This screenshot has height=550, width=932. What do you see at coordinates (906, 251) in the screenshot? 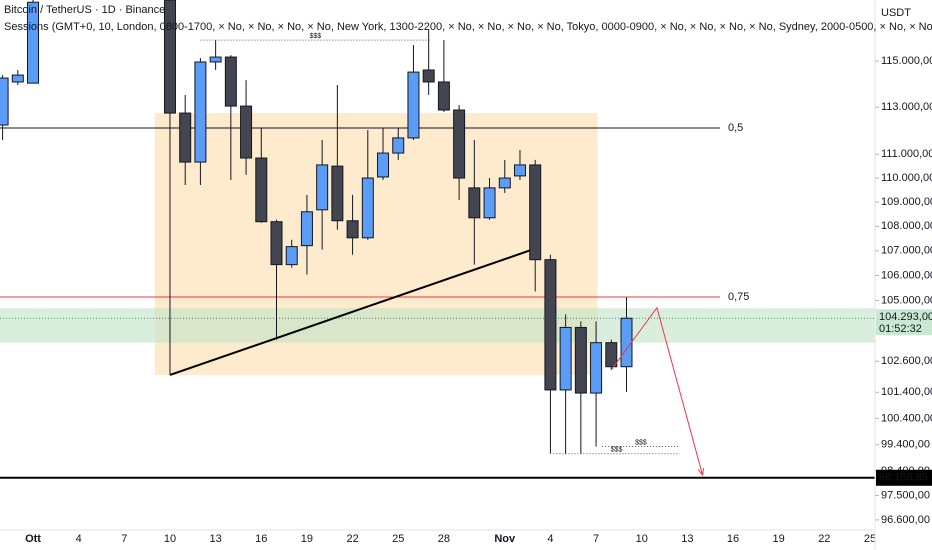
I see `y-tick-label: 107.000,00` at bounding box center [906, 251].